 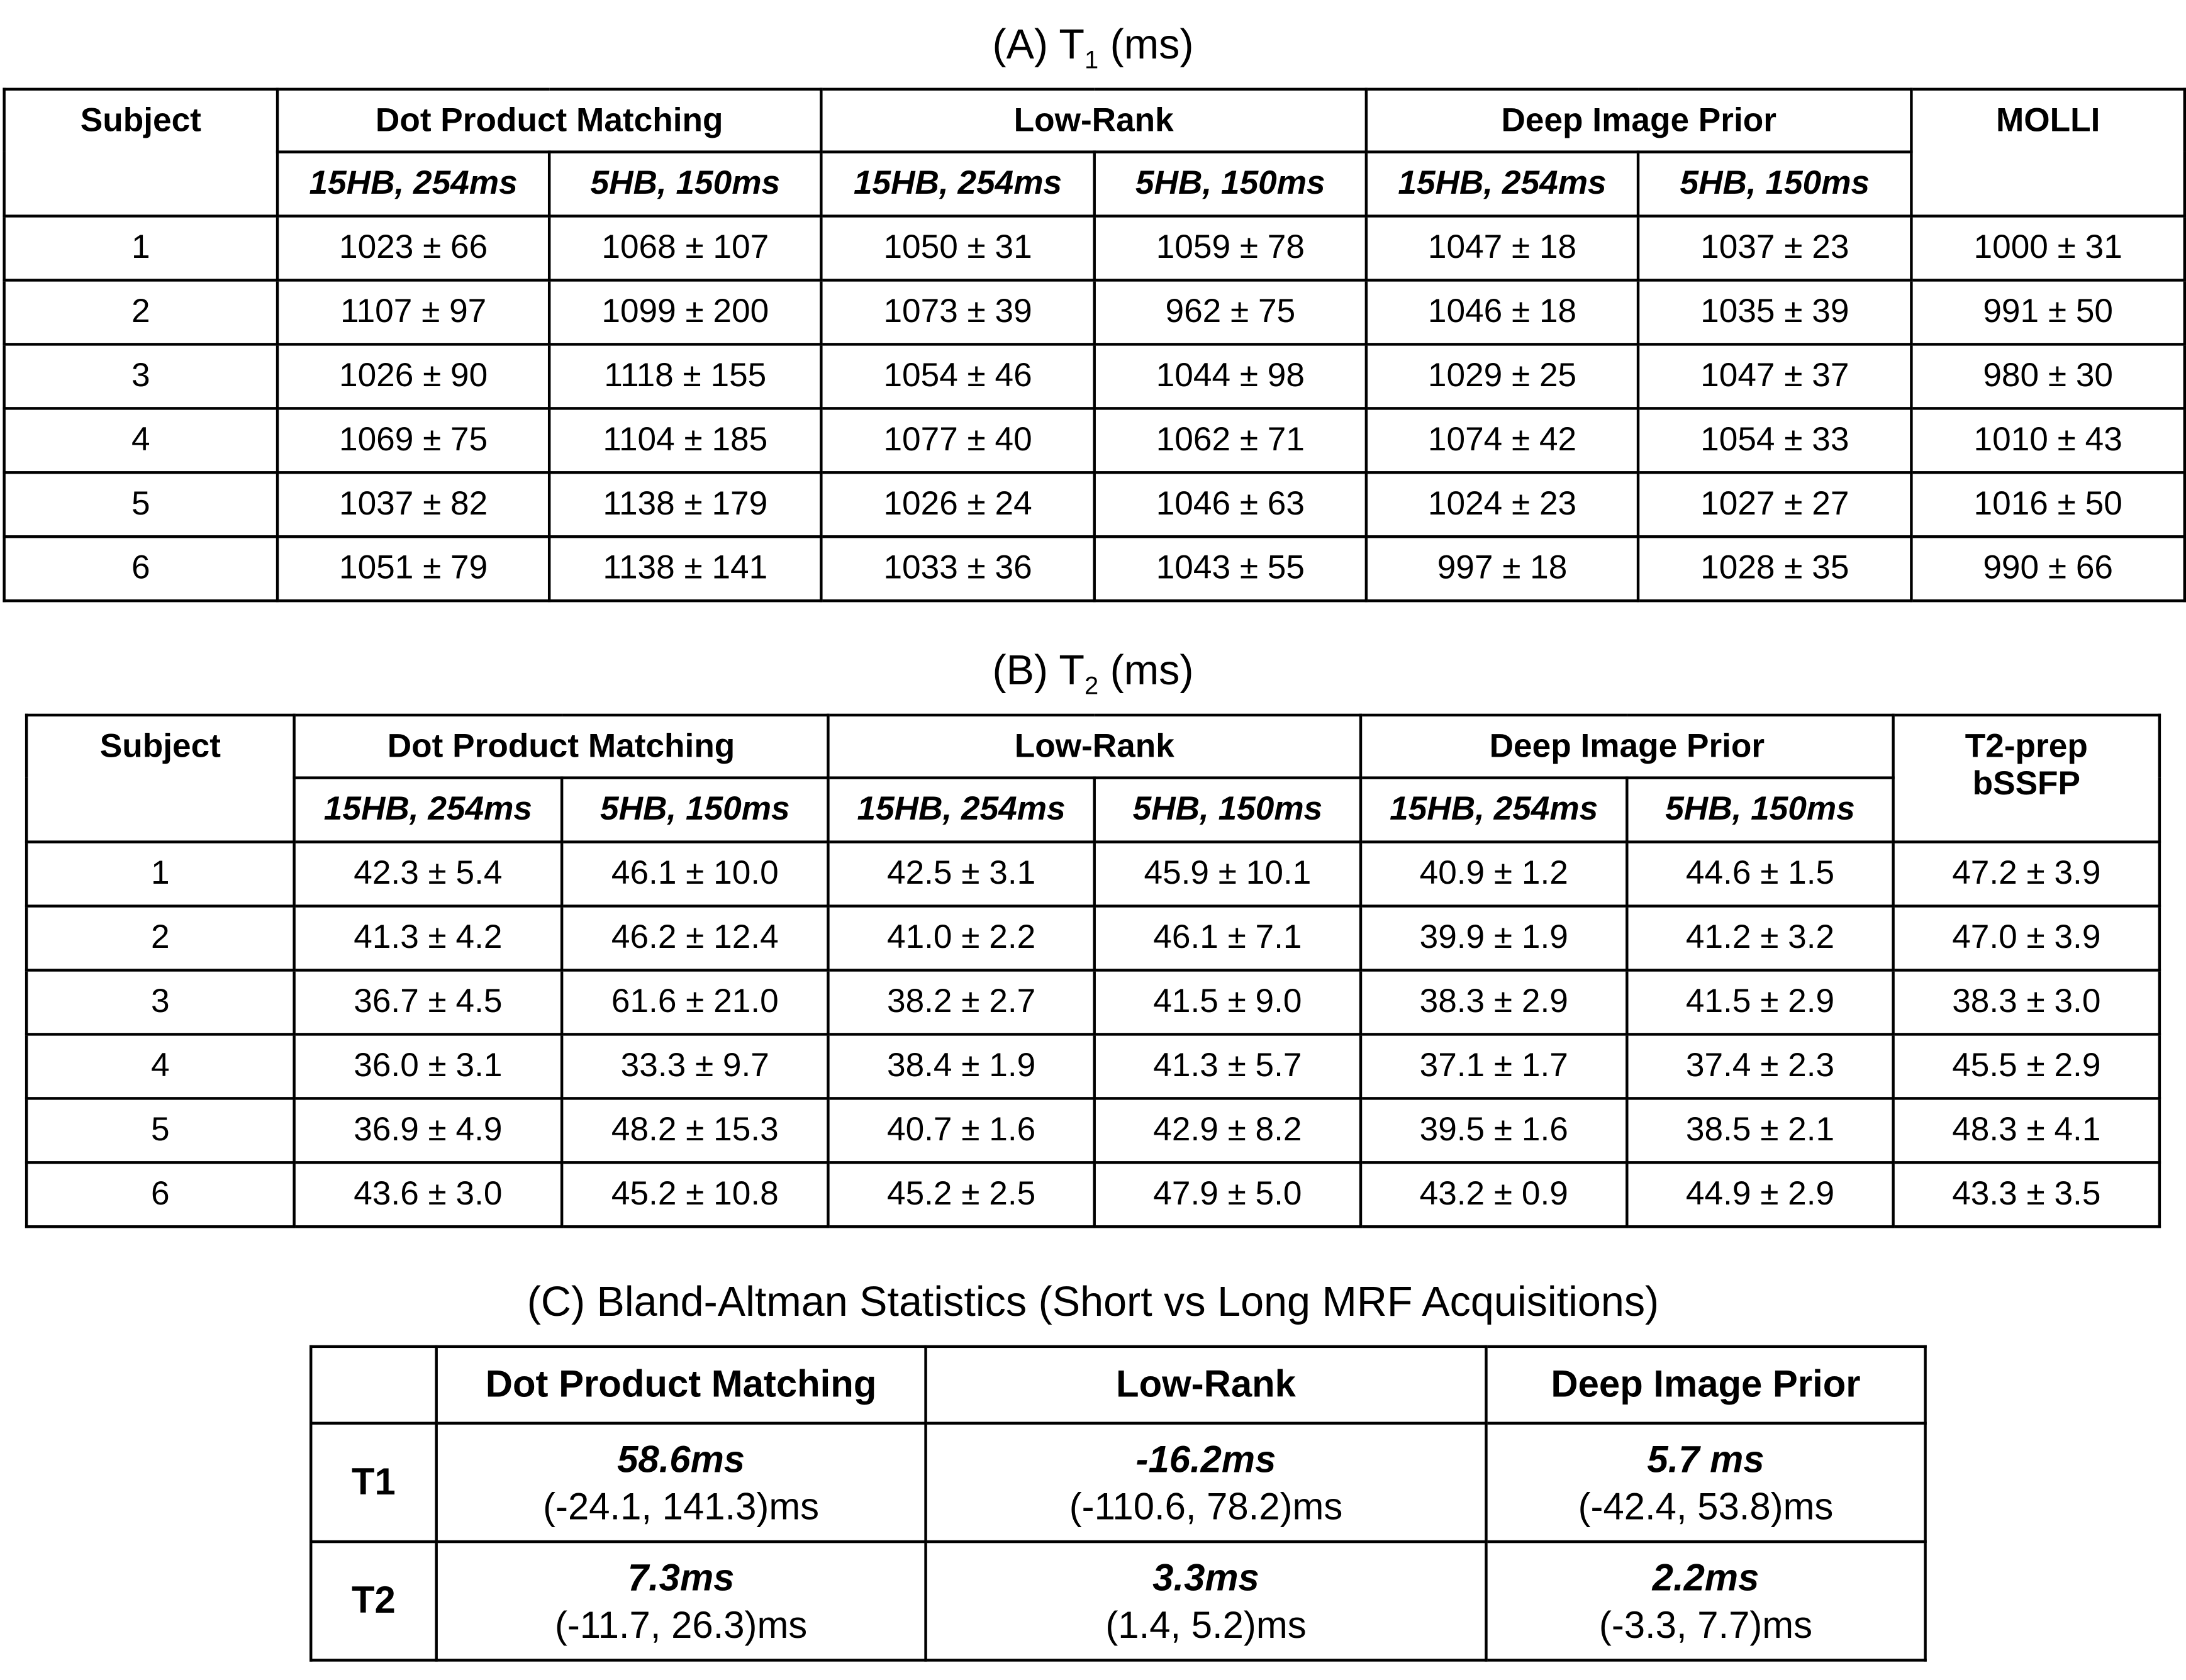 I want to click on mean-bias: 3.3ms, so click(x=1205, y=1577).